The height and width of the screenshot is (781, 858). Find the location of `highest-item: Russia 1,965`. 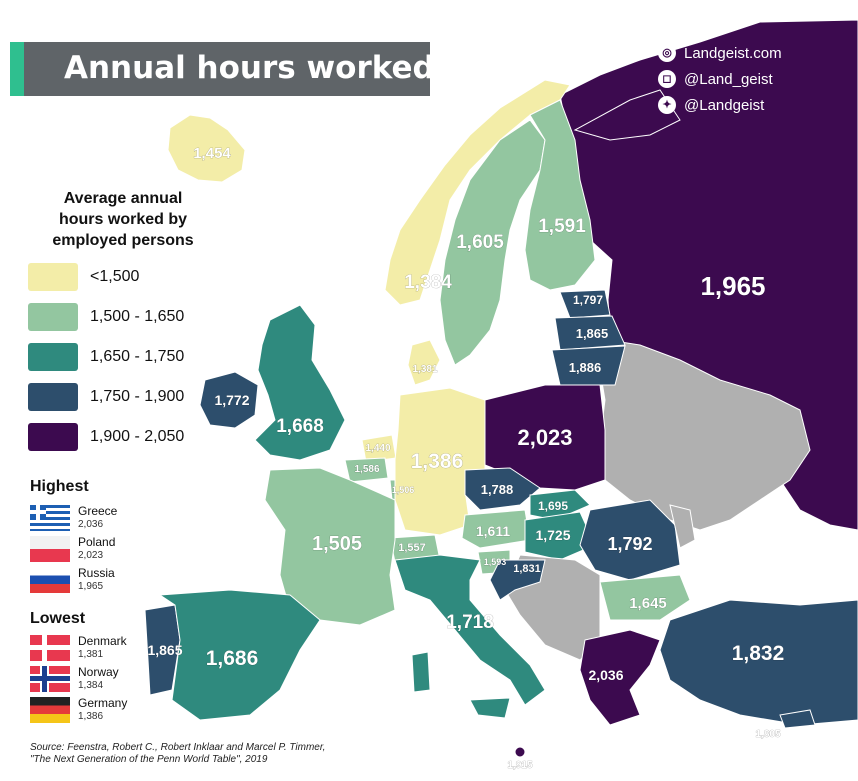

highest-item: Russia 1,965 is located at coordinates (72, 580).